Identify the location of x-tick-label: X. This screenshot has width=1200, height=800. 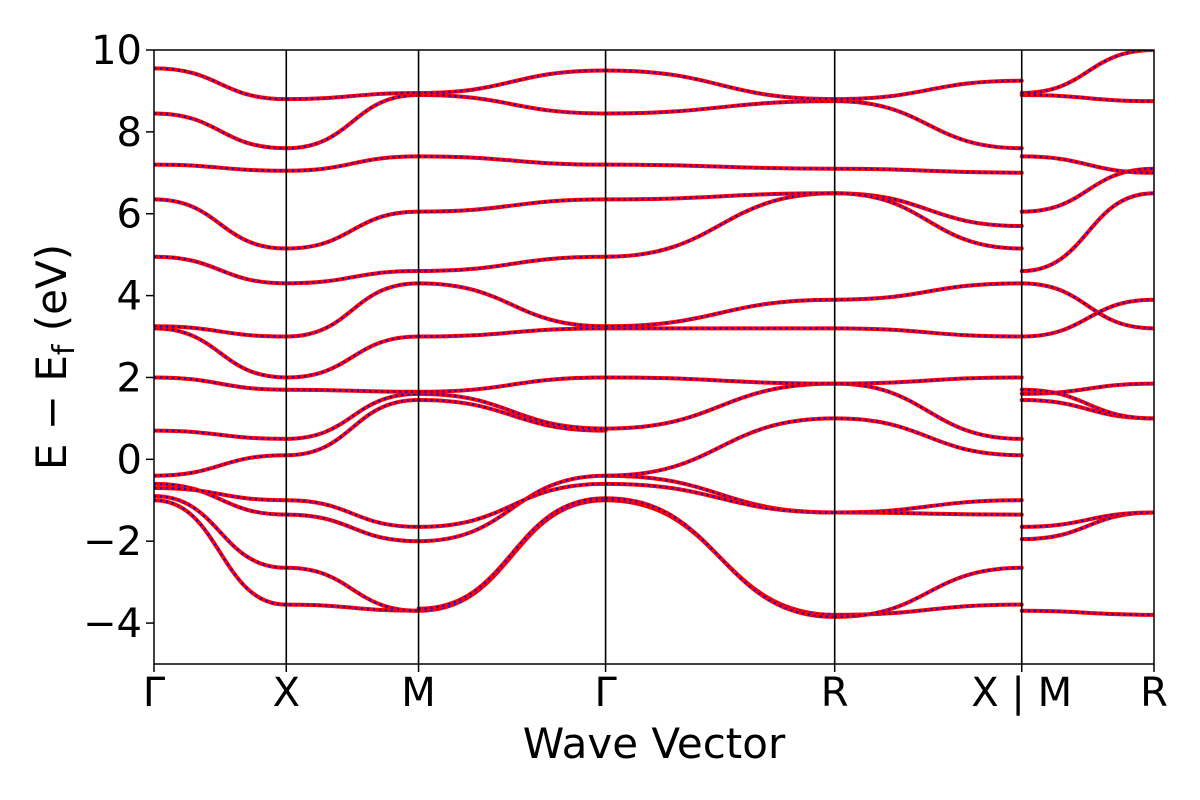
(286, 693).